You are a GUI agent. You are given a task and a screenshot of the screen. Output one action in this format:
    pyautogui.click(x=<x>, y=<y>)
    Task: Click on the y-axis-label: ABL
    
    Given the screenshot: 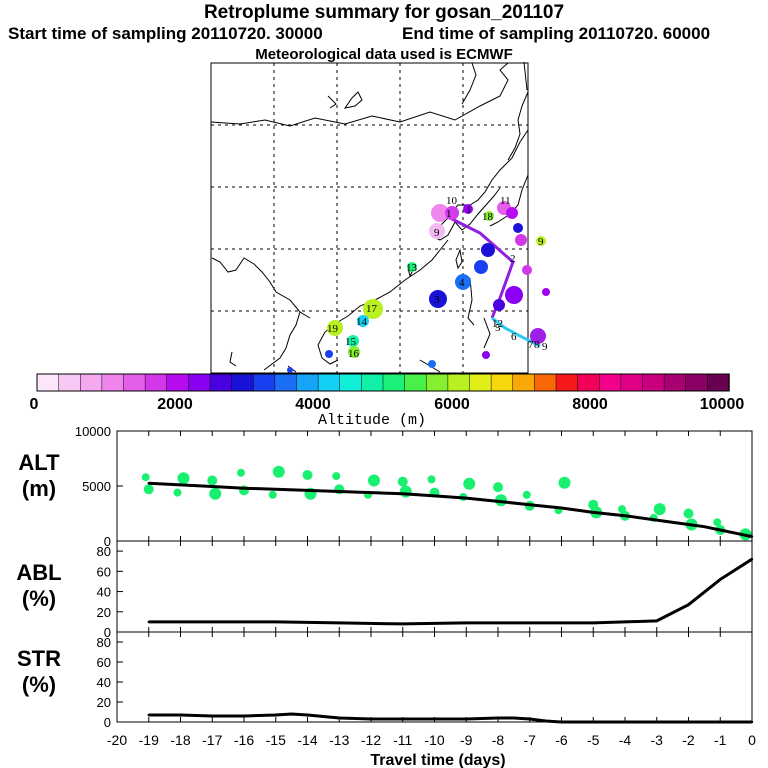 What is the action you would take?
    pyautogui.click(x=38, y=572)
    